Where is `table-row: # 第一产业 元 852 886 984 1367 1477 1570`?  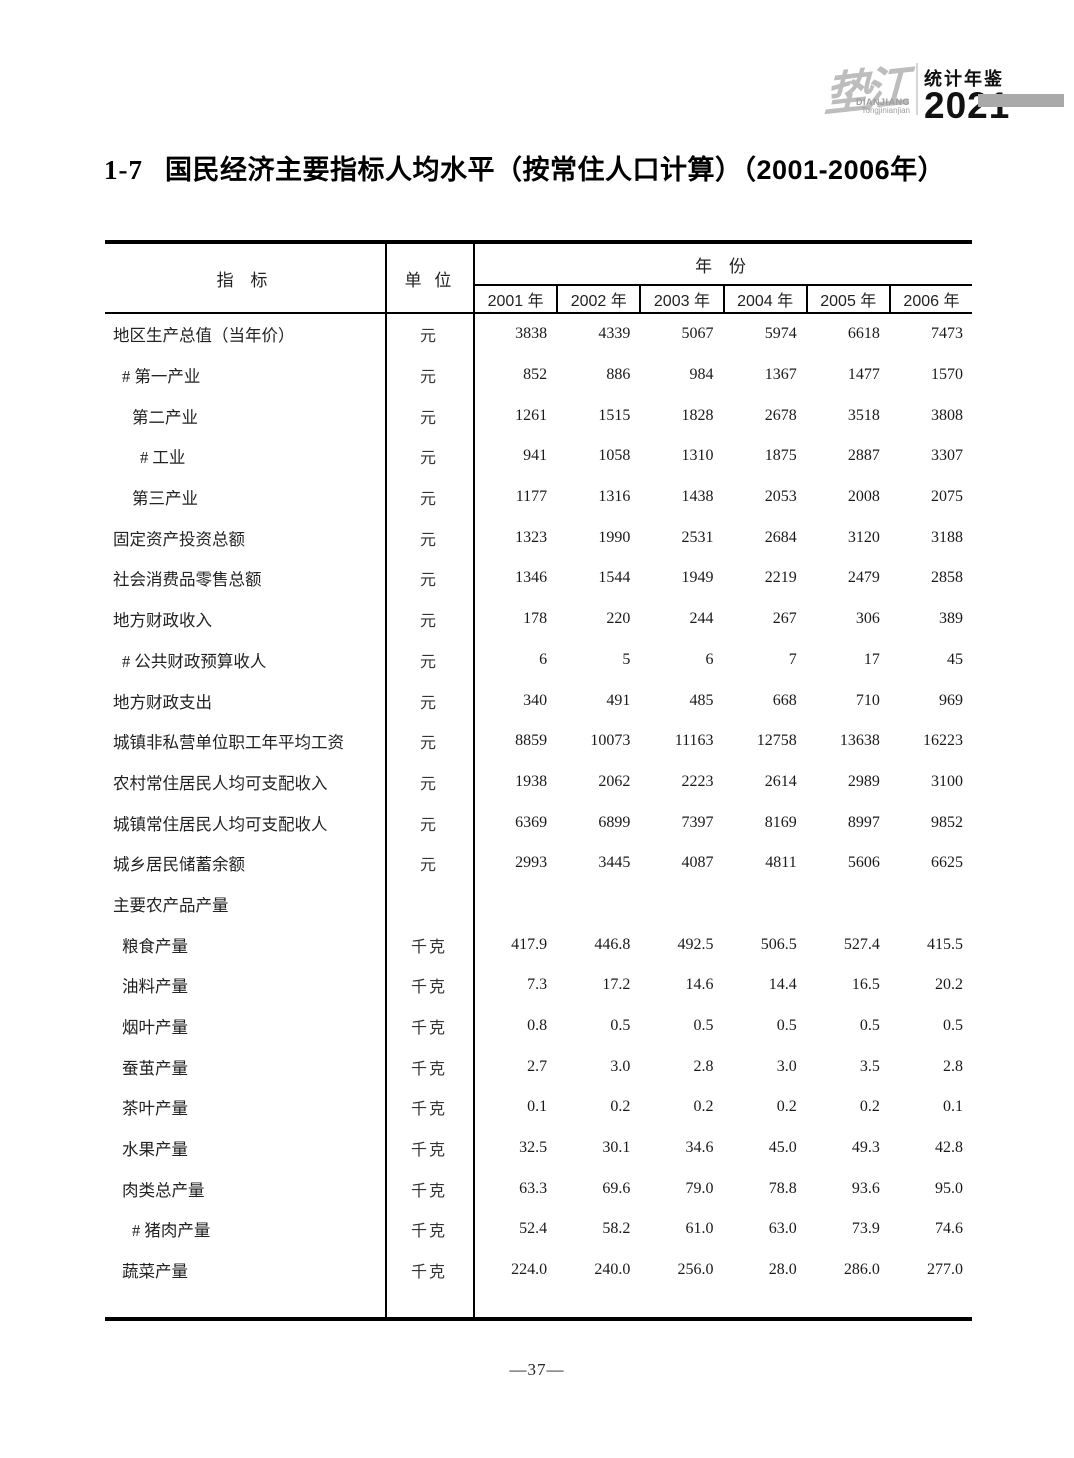
table-row: # 第一产业 元 852 886 984 1367 1477 1570 is located at coordinates (538, 375).